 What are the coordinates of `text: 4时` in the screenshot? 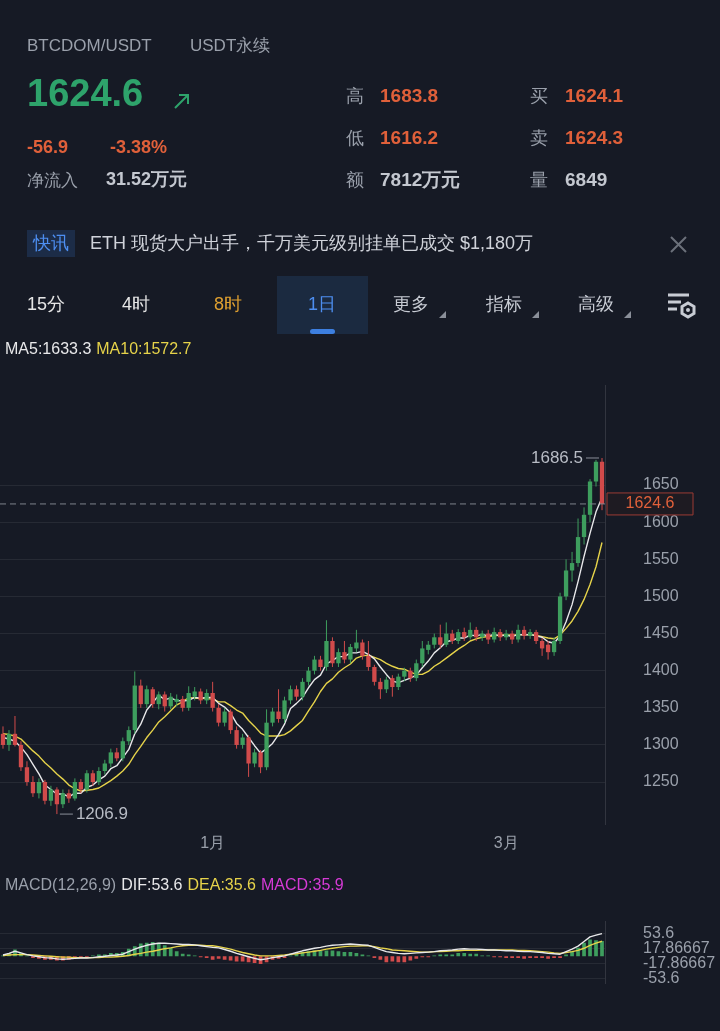 It's located at (136, 304).